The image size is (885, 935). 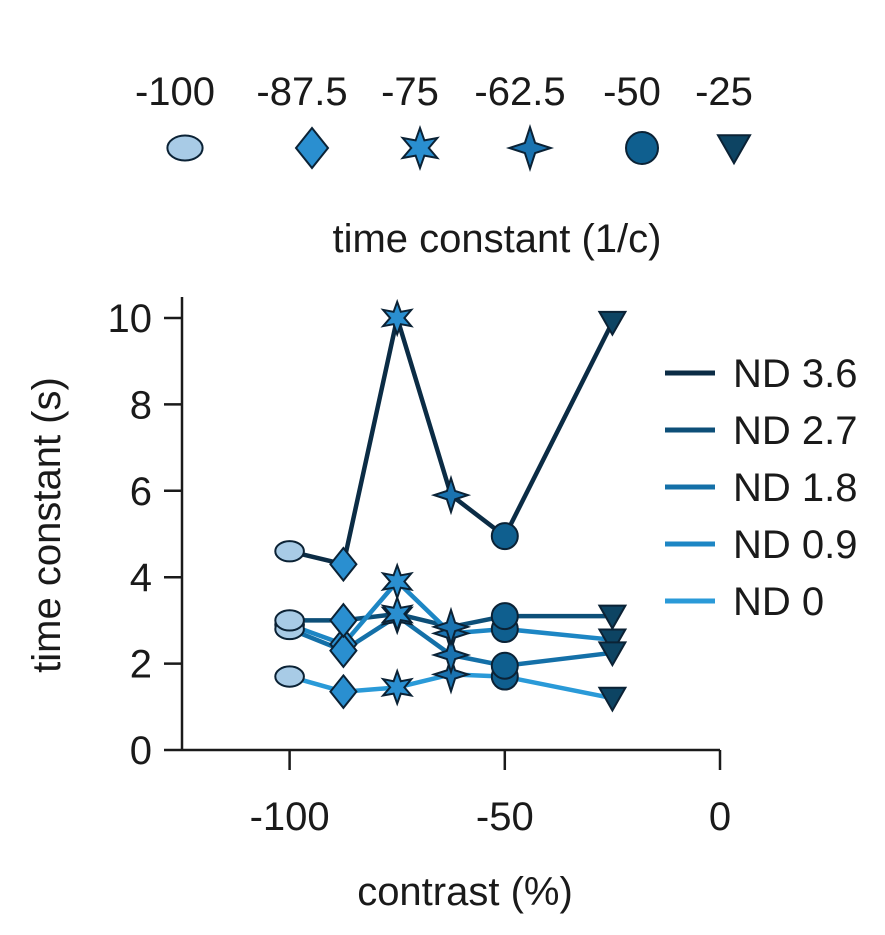 I want to click on y-tick-label: 10, so click(x=130, y=319).